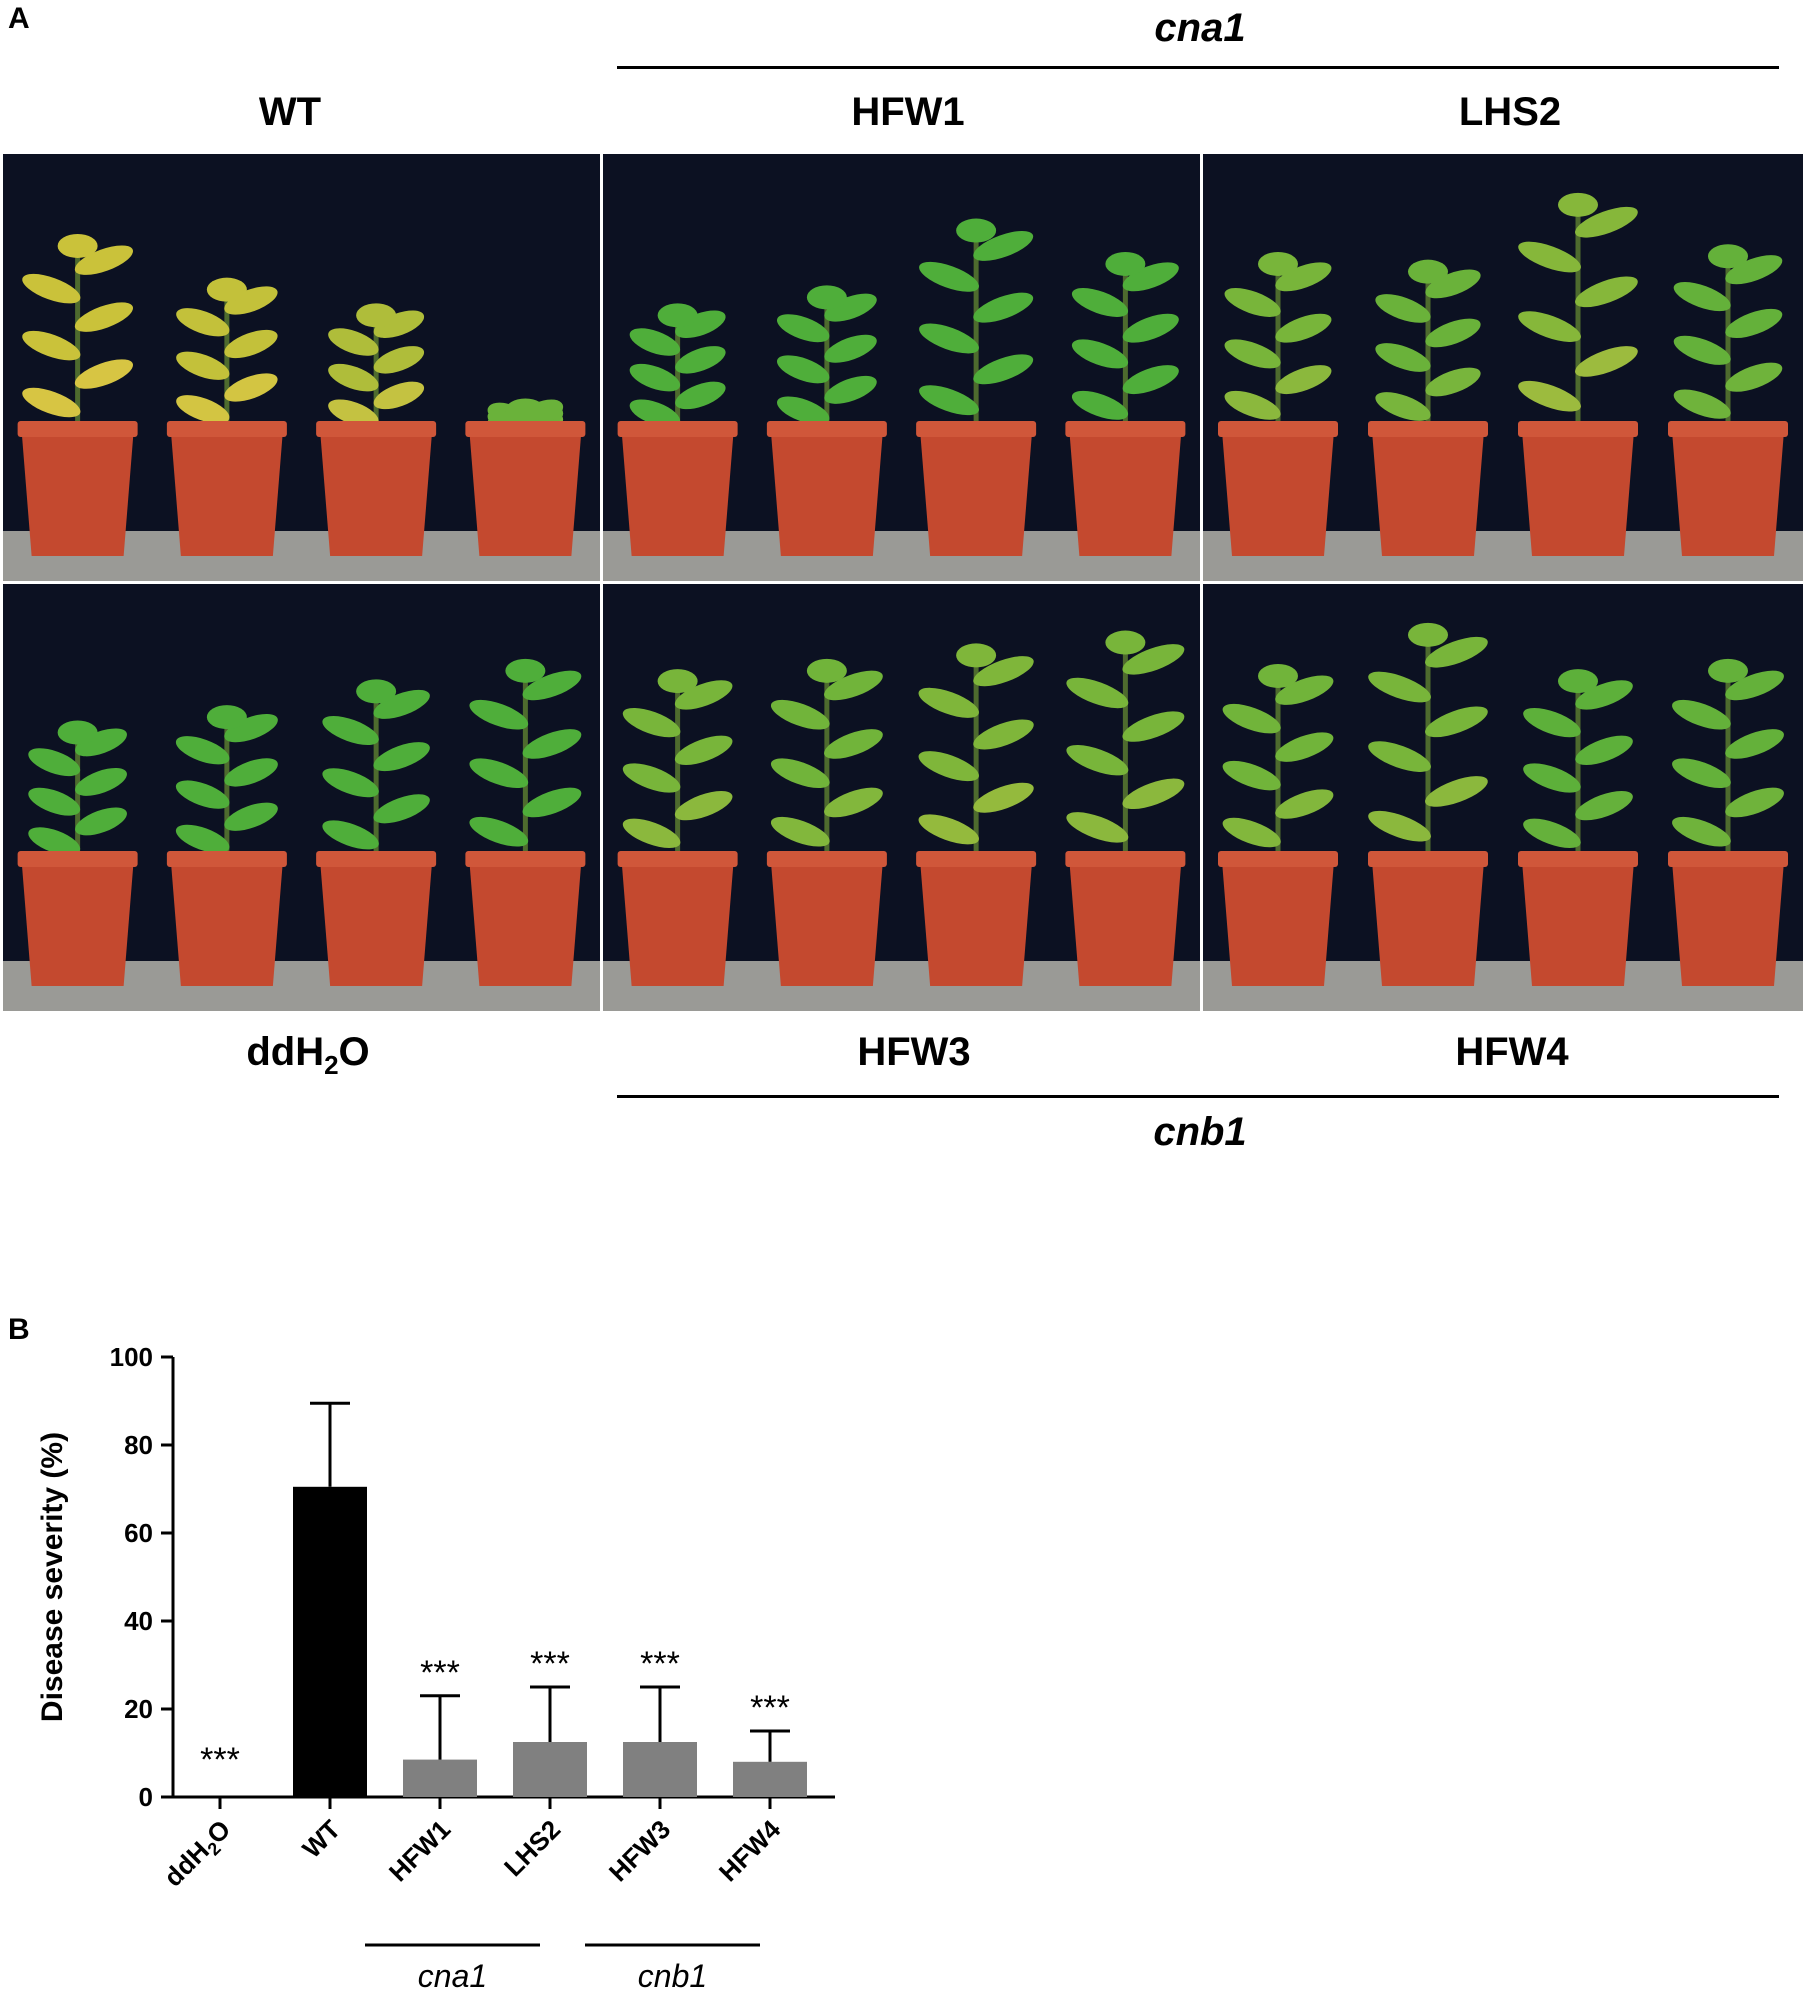 Image resolution: width=1806 pixels, height=1996 pixels. What do you see at coordinates (1510, 112) in the screenshot?
I see `label-lhs2: LHS2` at bounding box center [1510, 112].